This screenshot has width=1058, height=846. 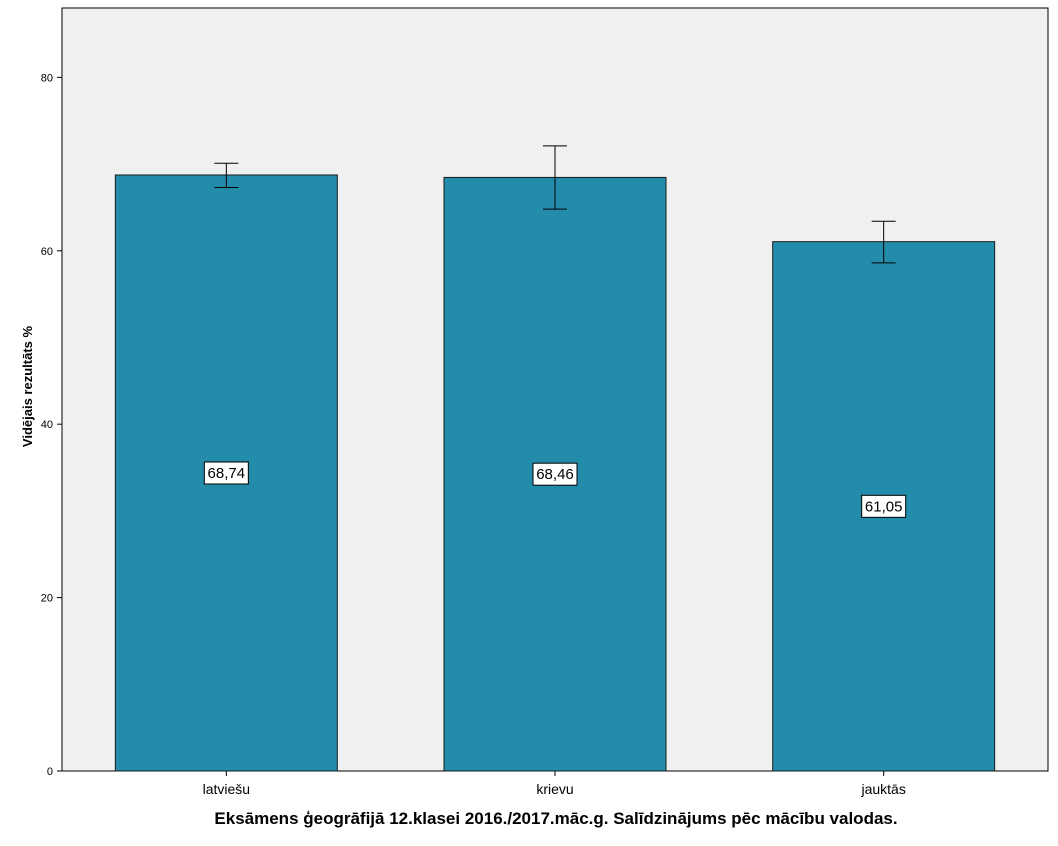 I want to click on data-label-text: 61,05, so click(x=884, y=506).